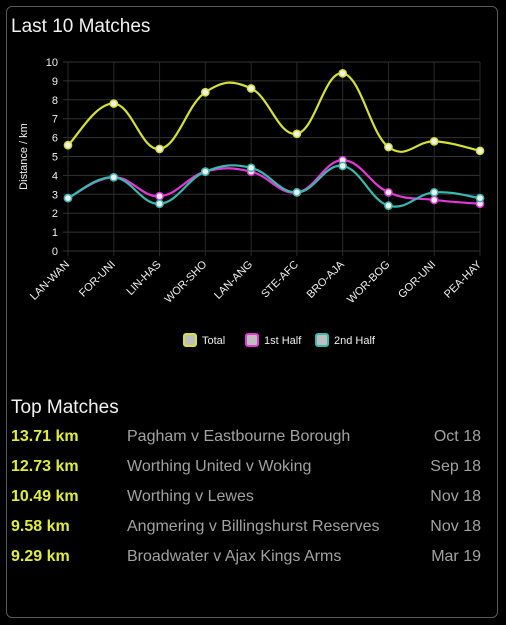 The image size is (506, 625). Describe the element at coordinates (55, 233) in the screenshot. I see `y-tick-label: 1` at that location.